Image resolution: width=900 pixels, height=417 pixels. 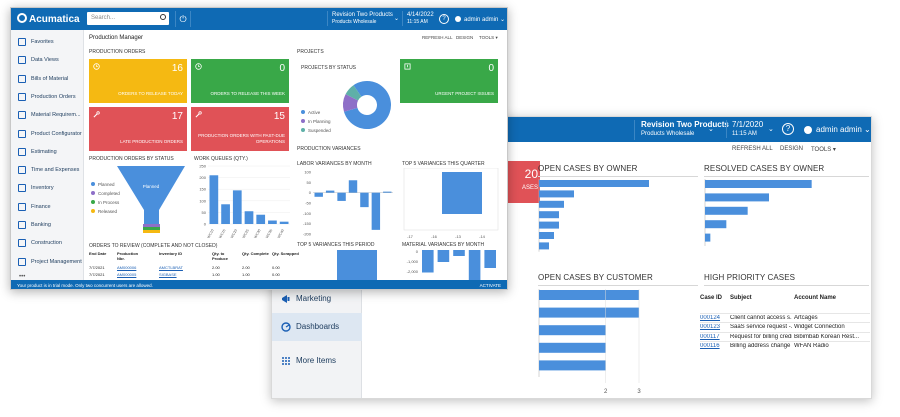 I want to click on column-header: Qty. Complete, so click(x=255, y=253).